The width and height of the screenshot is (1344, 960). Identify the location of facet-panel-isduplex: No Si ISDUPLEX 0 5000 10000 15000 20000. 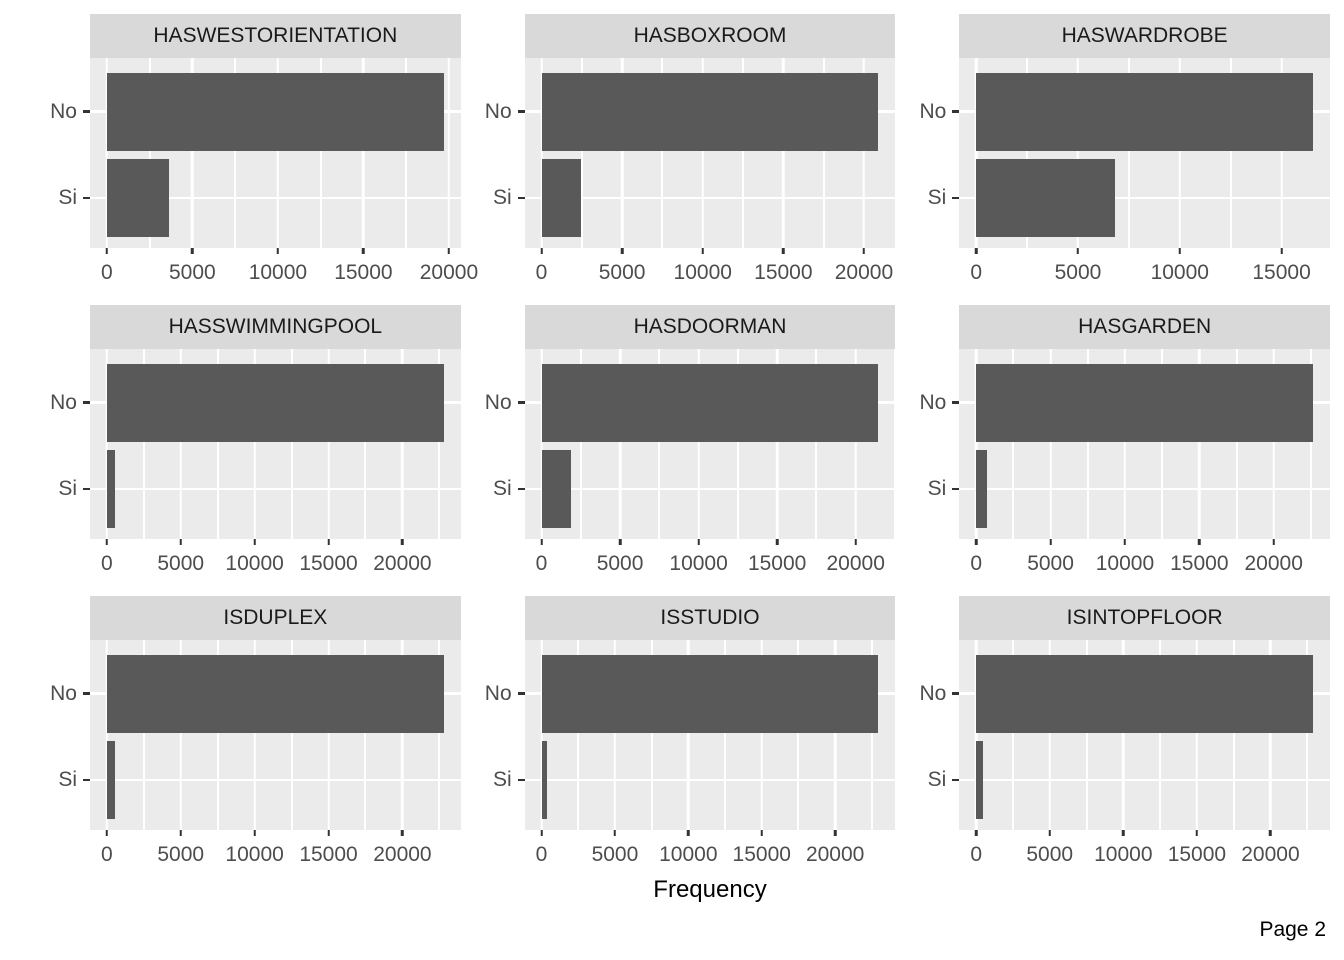
(249, 734).